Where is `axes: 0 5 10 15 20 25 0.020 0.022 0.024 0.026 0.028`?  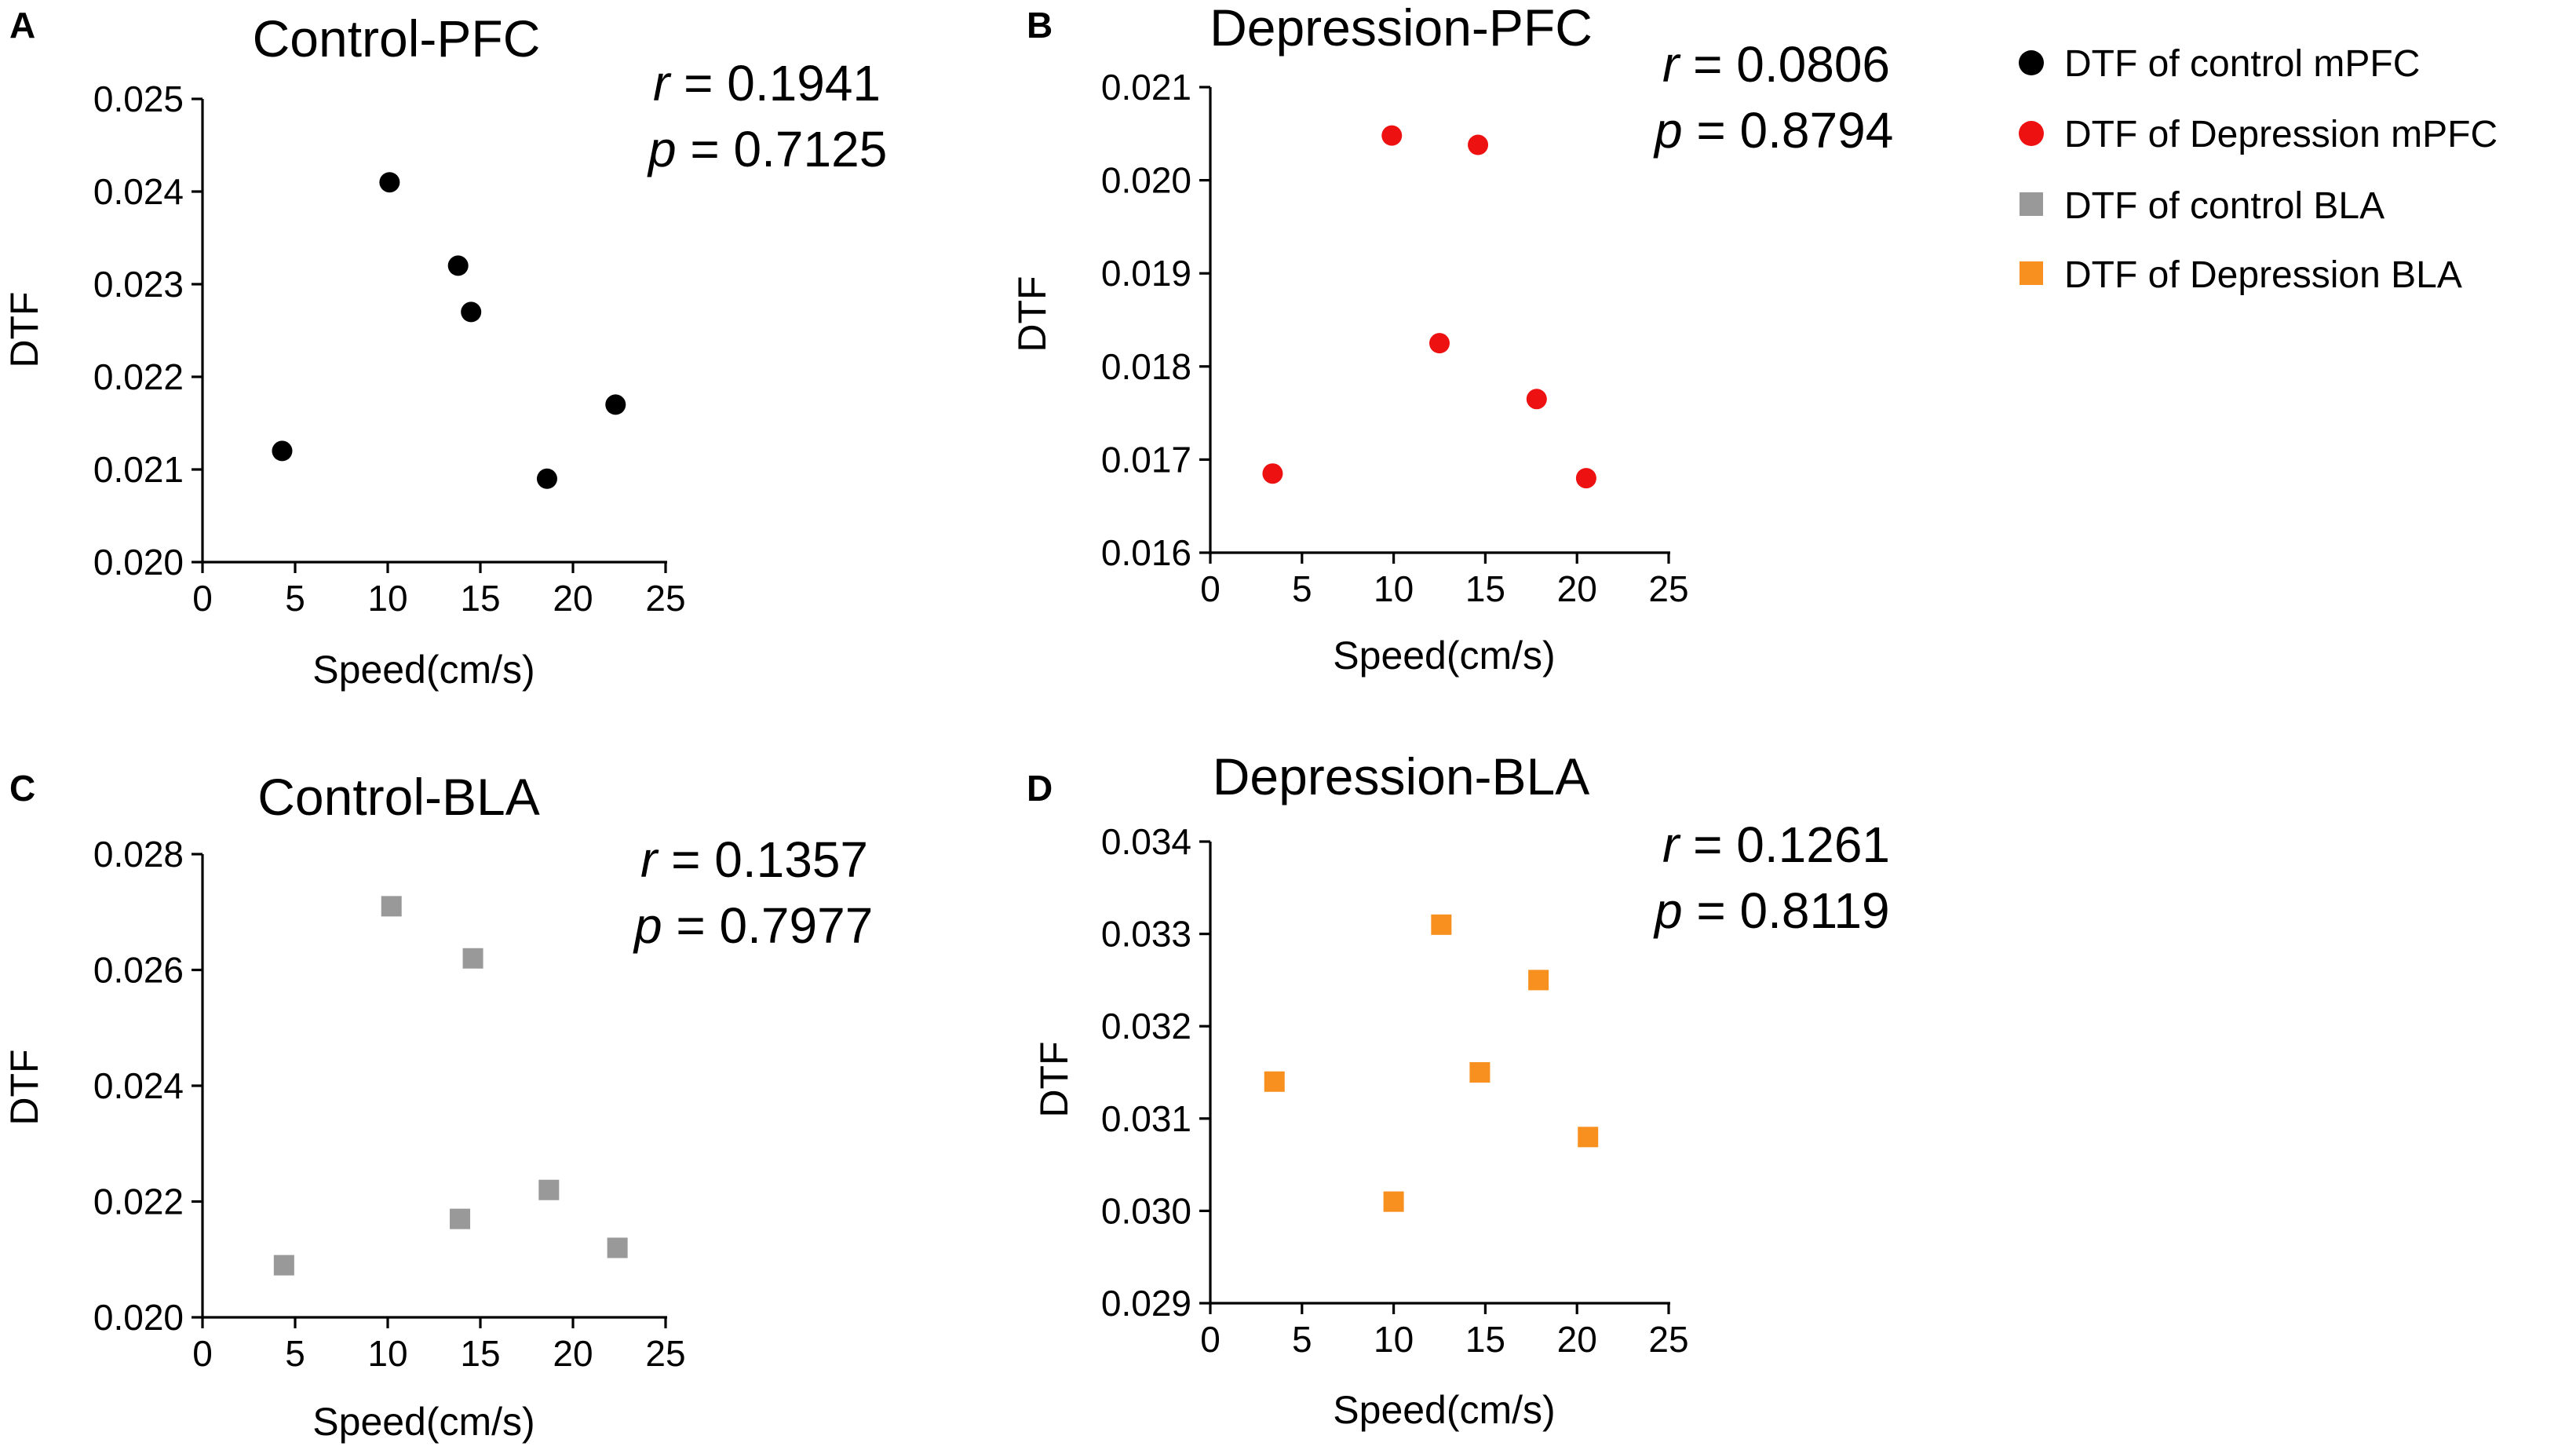 axes: 0 5 10 15 20 25 0.020 0.022 0.024 0.026 0.028 is located at coordinates (389, 1104).